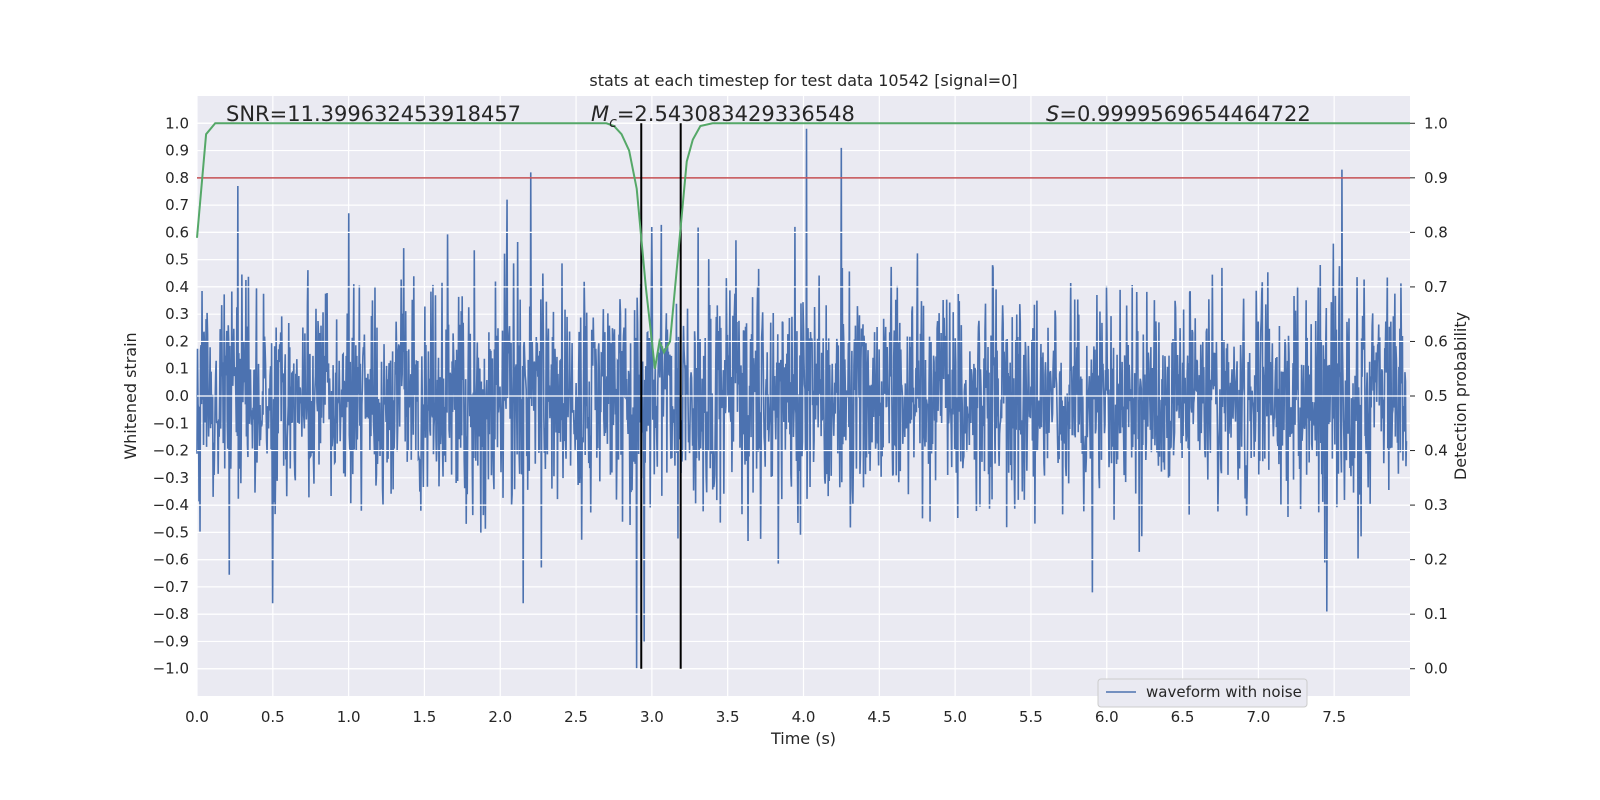 This screenshot has width=1600, height=800. I want to click on y-left-tick-label: 1.0, so click(177, 123).